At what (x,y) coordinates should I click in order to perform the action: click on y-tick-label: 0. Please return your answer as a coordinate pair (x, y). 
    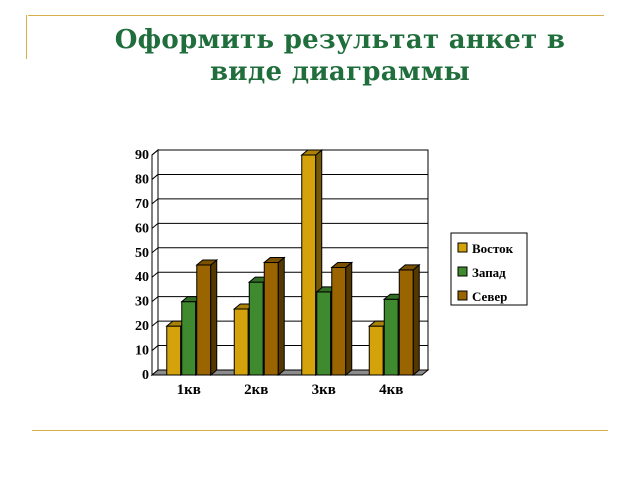
    Looking at the image, I should click on (145, 375).